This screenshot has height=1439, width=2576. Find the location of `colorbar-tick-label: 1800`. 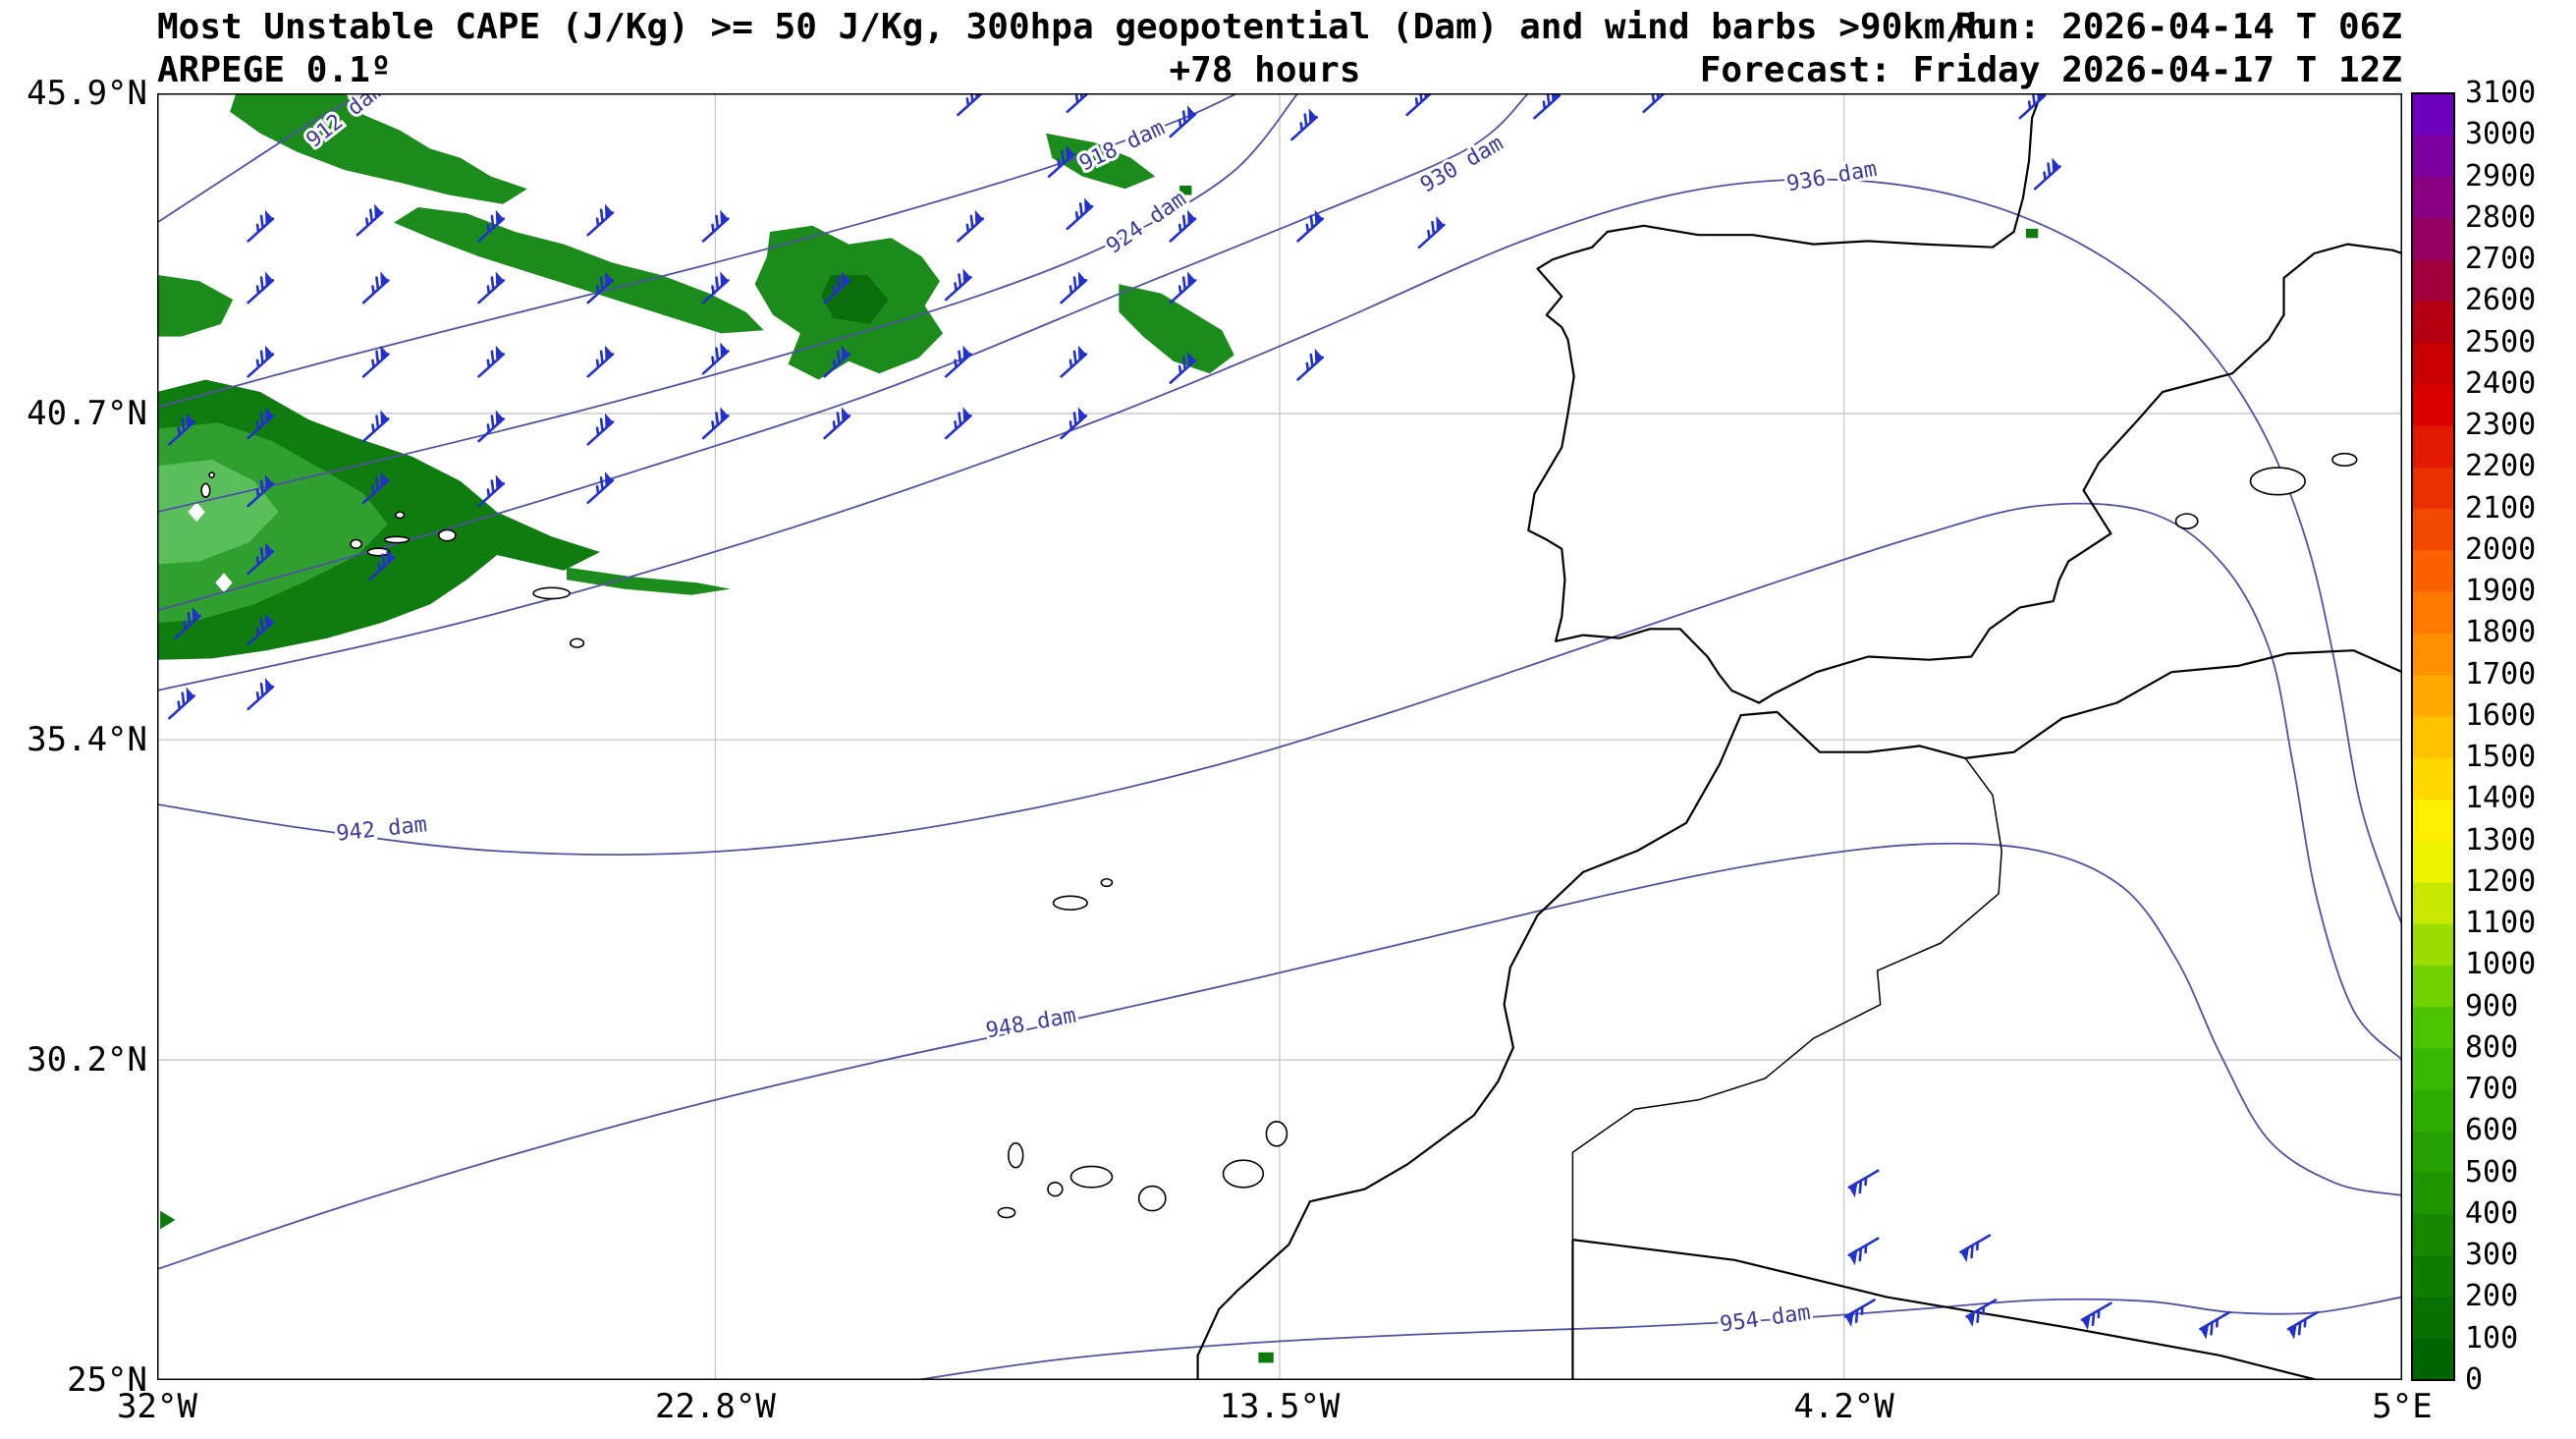

colorbar-tick-label: 1800 is located at coordinates (2501, 632).